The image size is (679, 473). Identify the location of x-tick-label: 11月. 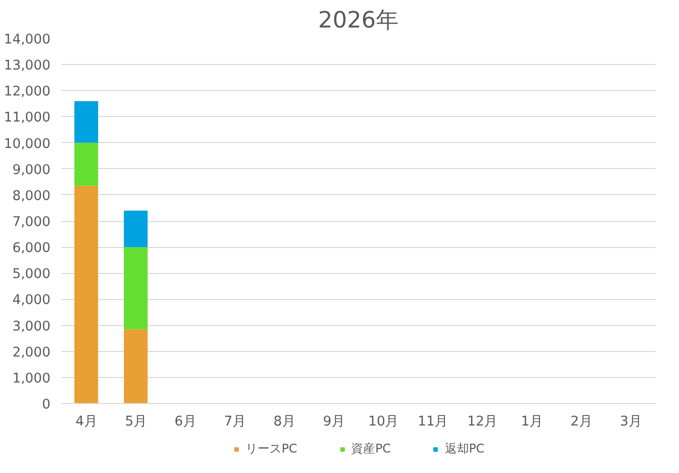
(433, 422).